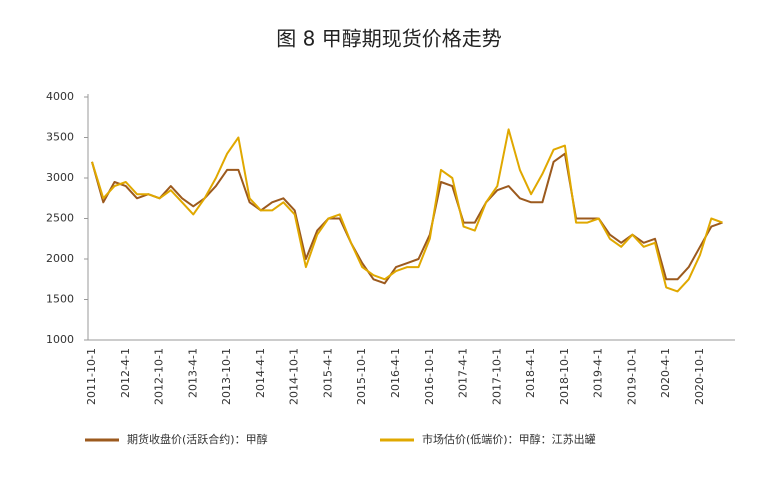 The width and height of the screenshot is (778, 486). Describe the element at coordinates (60, 339) in the screenshot. I see `y-tick-label: 1000` at that location.